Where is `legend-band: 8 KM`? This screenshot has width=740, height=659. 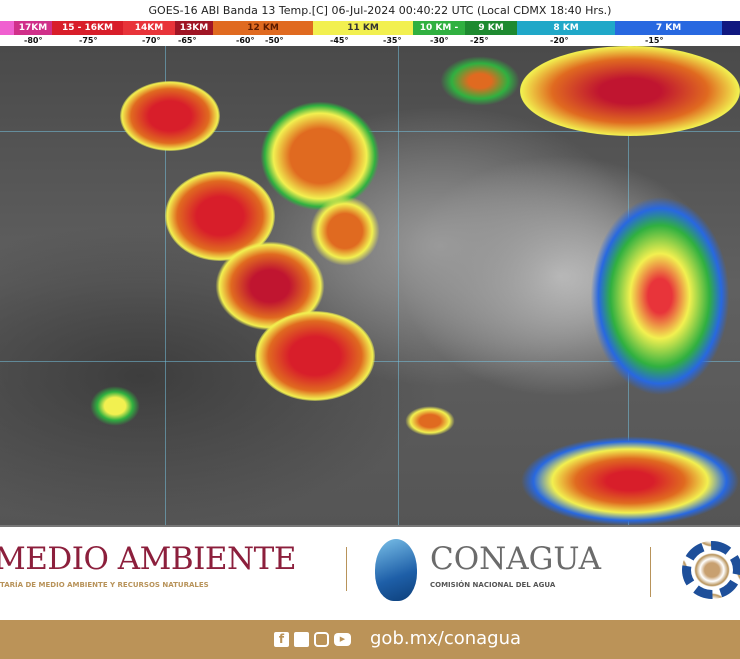 legend-band: 8 KM is located at coordinates (566, 28).